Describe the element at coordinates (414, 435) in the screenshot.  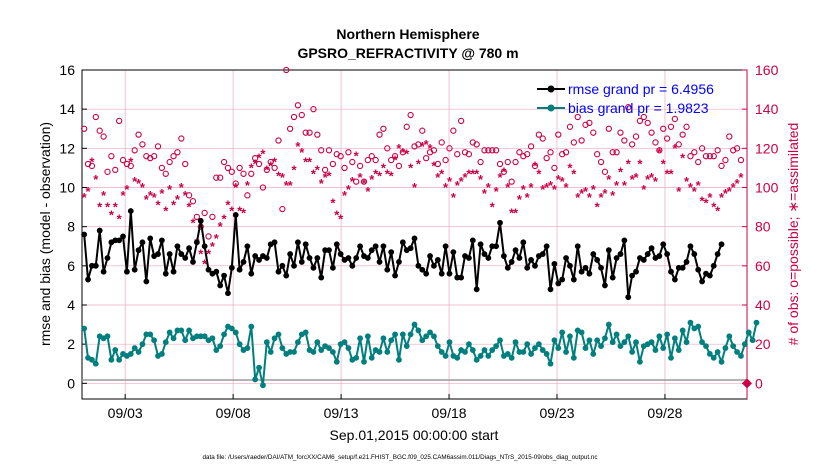
I see `x-axis-label: Sep.01,2015 00:00:00 start` at that location.